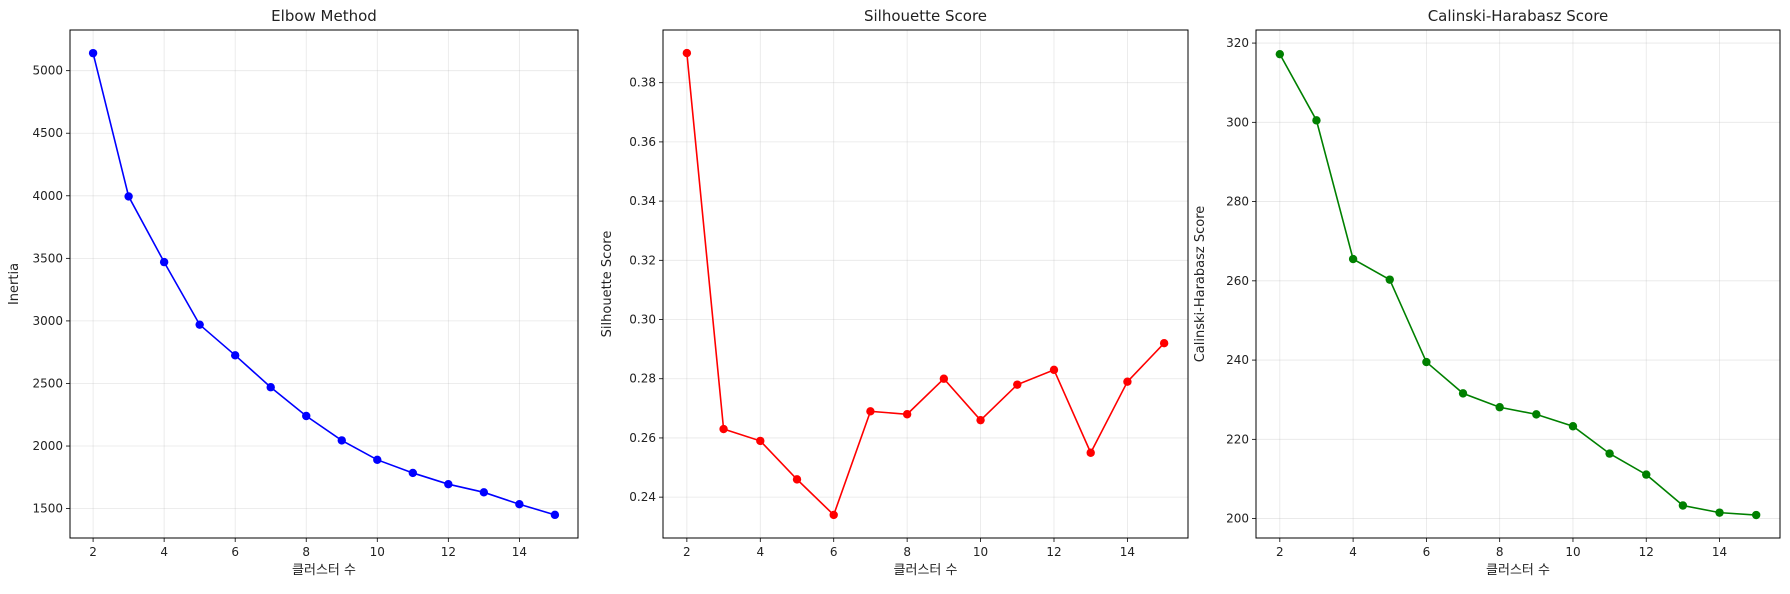 The image size is (1790, 594). What do you see at coordinates (47, 196) in the screenshot?
I see `y-tick-label: 4000` at bounding box center [47, 196].